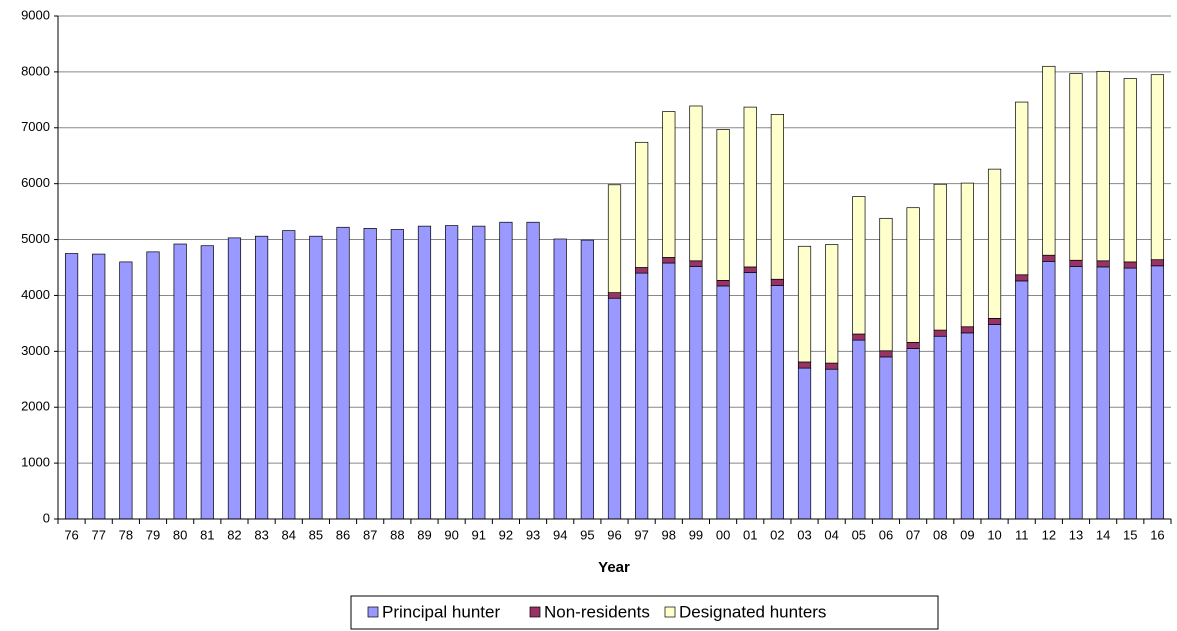 The height and width of the screenshot is (631, 1177). What do you see at coordinates (46, 517) in the screenshot?
I see `y-tick-label: 0` at bounding box center [46, 517].